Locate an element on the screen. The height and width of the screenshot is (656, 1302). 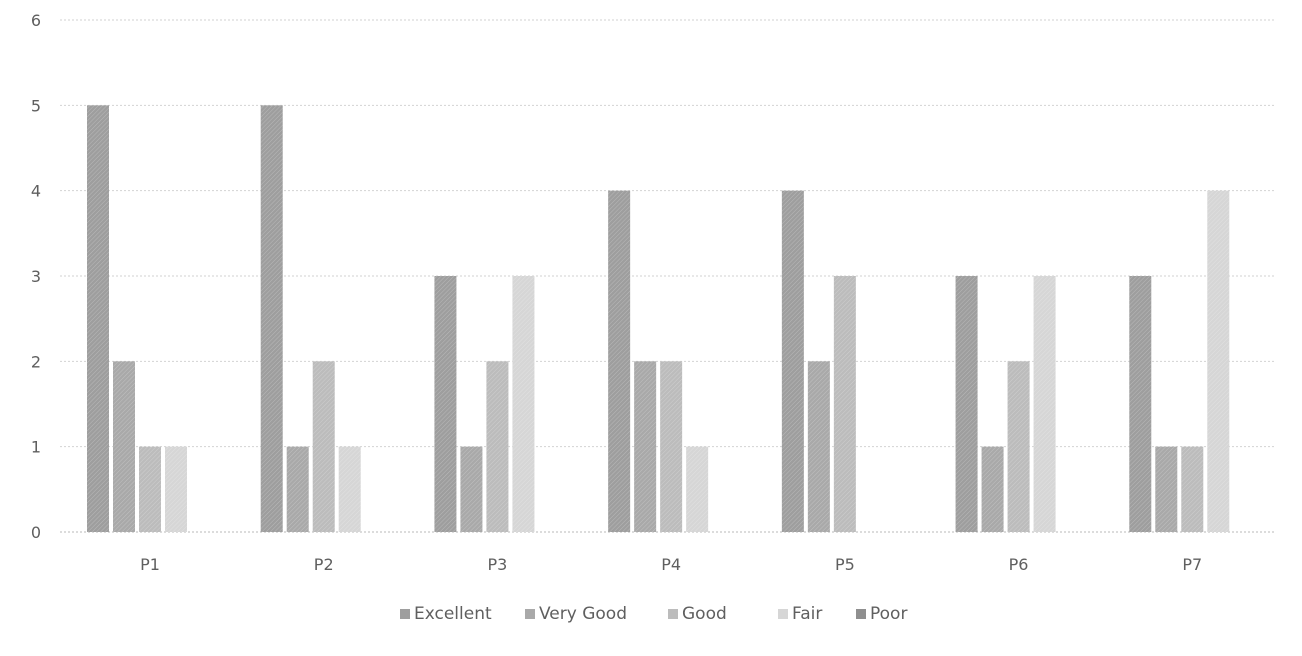
legend-item: Fair is located at coordinates (800, 614).